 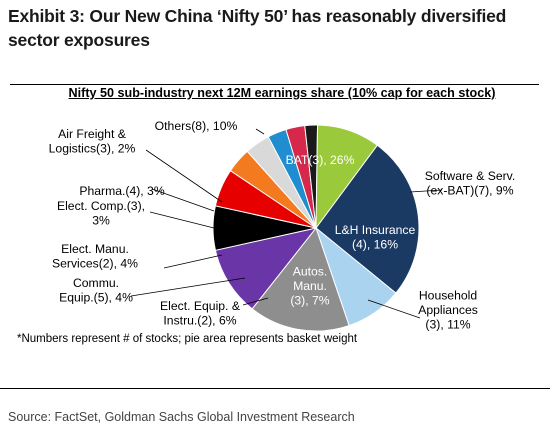 What do you see at coordinates (96, 297) in the screenshot?
I see `slice-label-line: Equip.(5), 4%` at bounding box center [96, 297].